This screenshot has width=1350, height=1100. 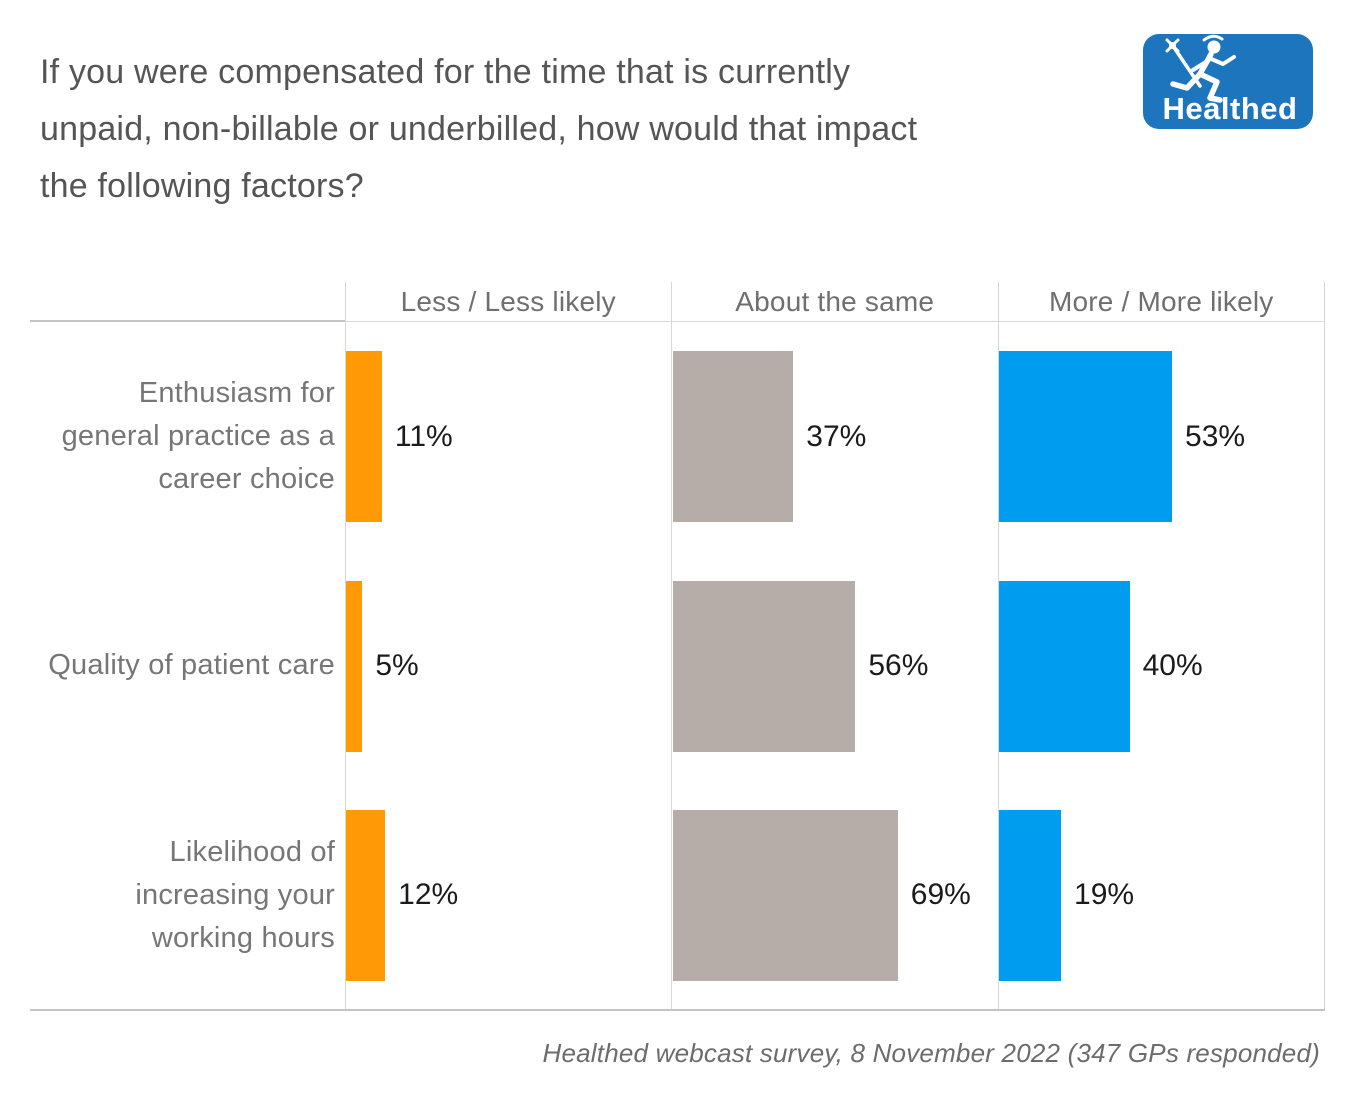 What do you see at coordinates (1104, 895) in the screenshot?
I see `bar-value-label: 19%` at bounding box center [1104, 895].